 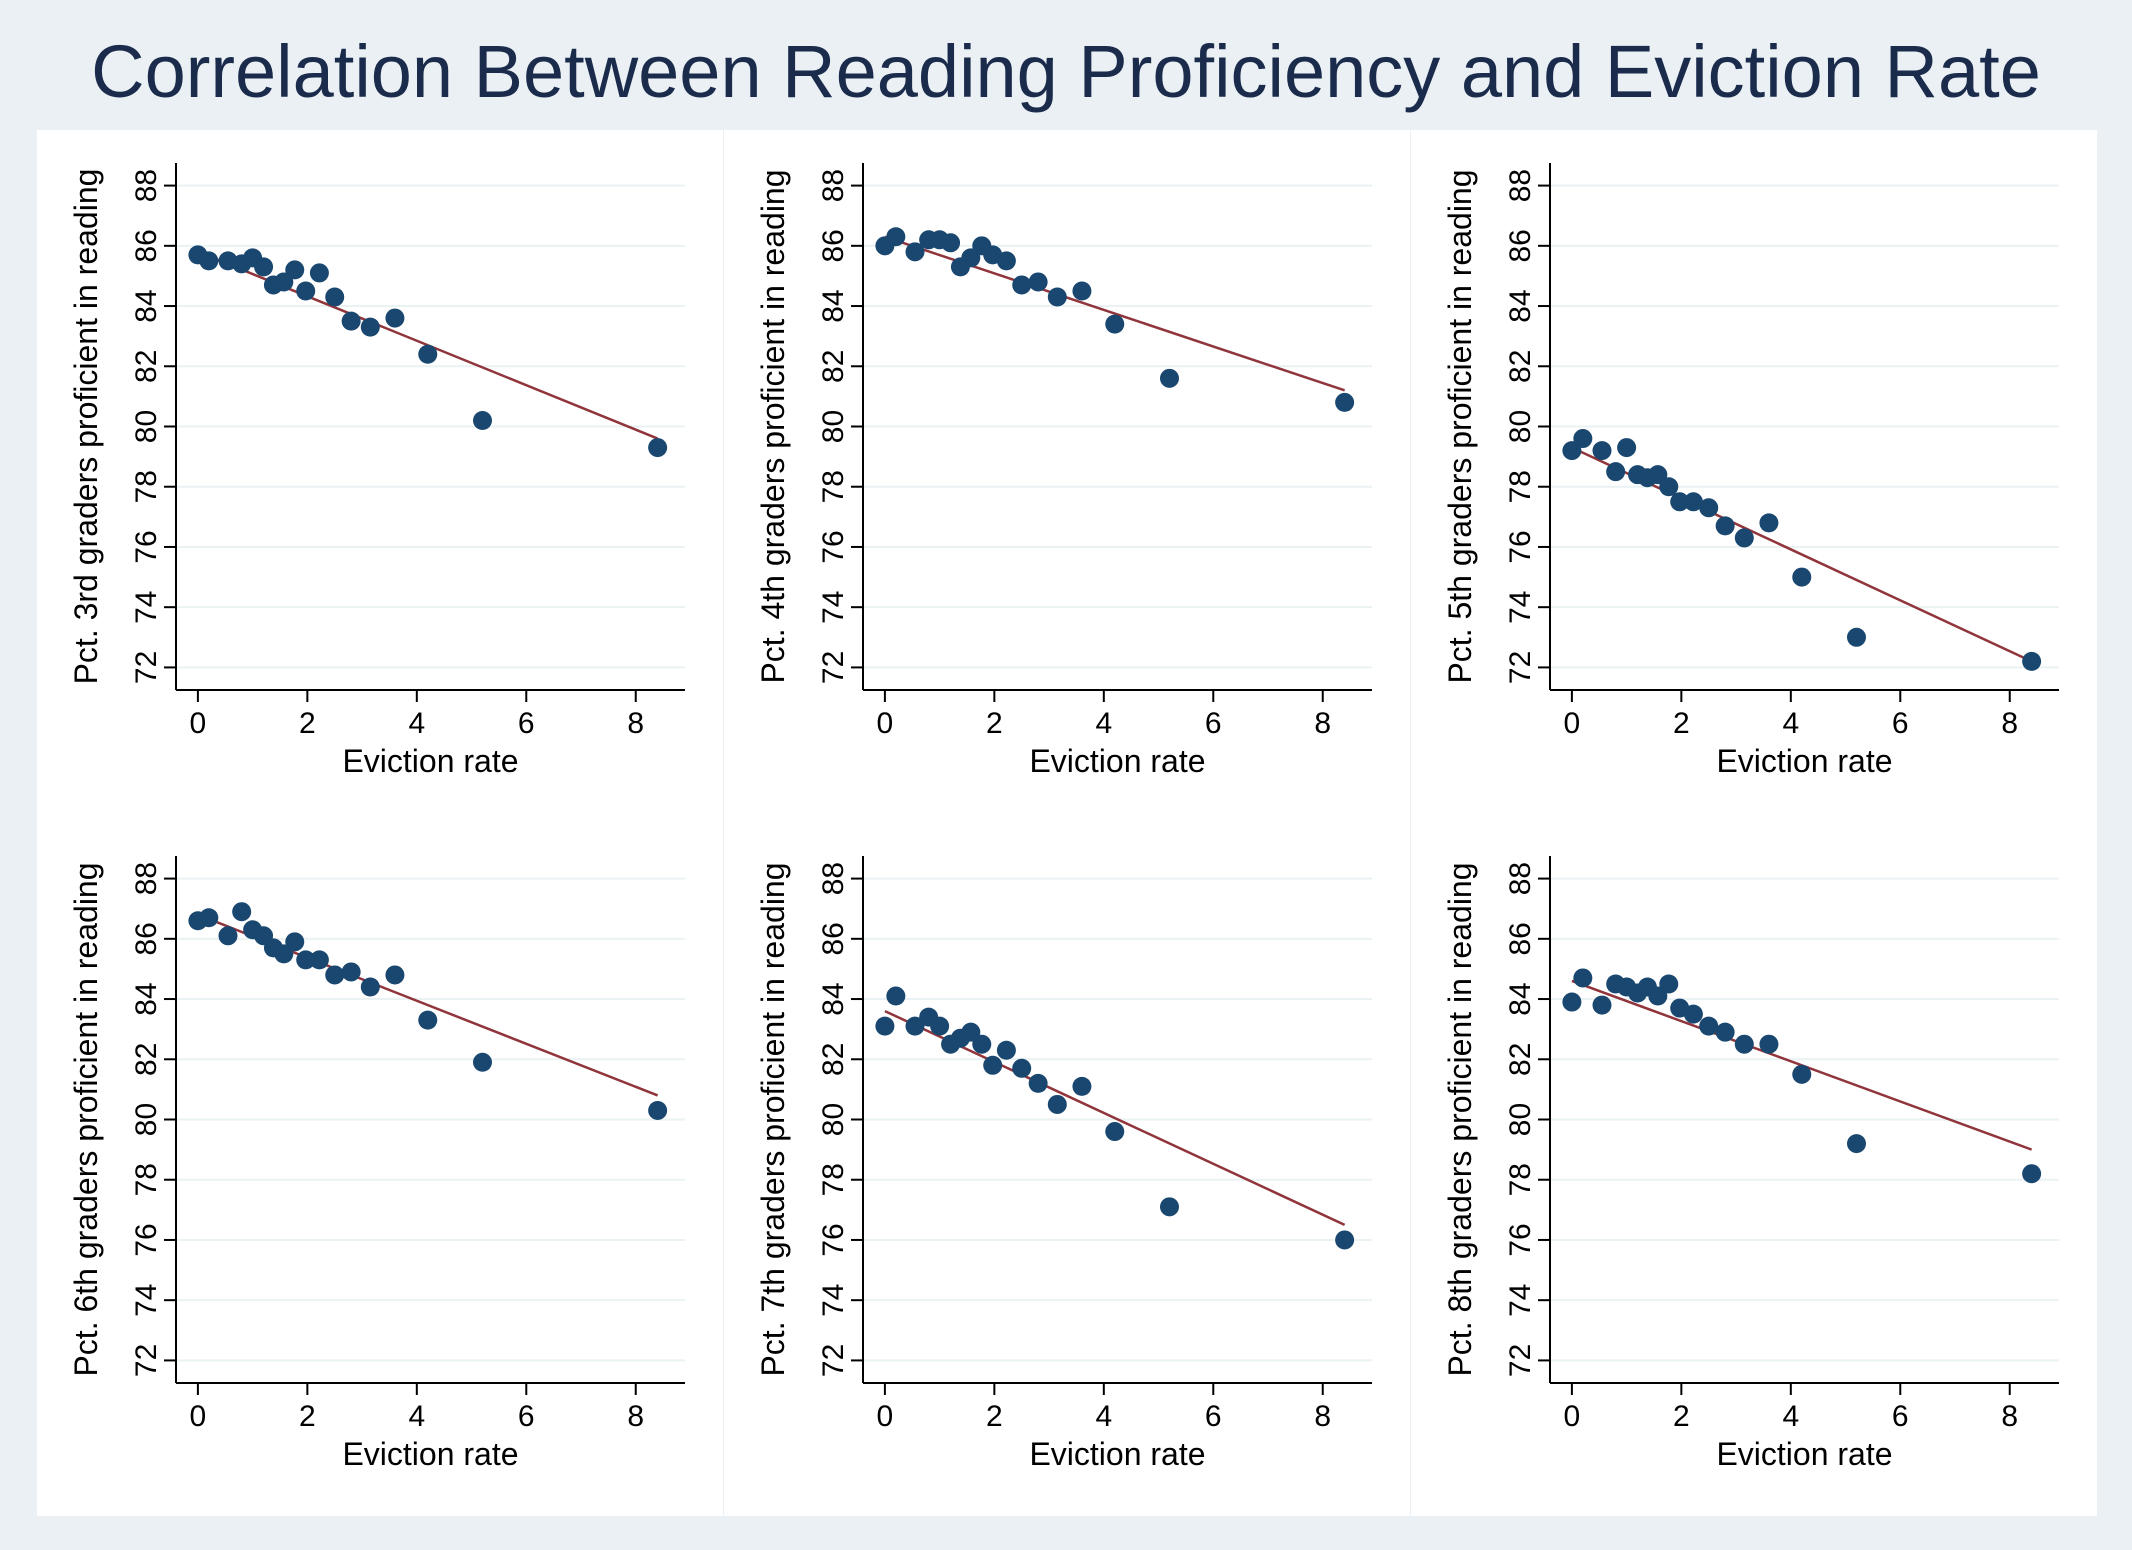 What do you see at coordinates (1460, 426) in the screenshot?
I see `y-axis-title: Pct. 5th graders proficient in reading` at bounding box center [1460, 426].